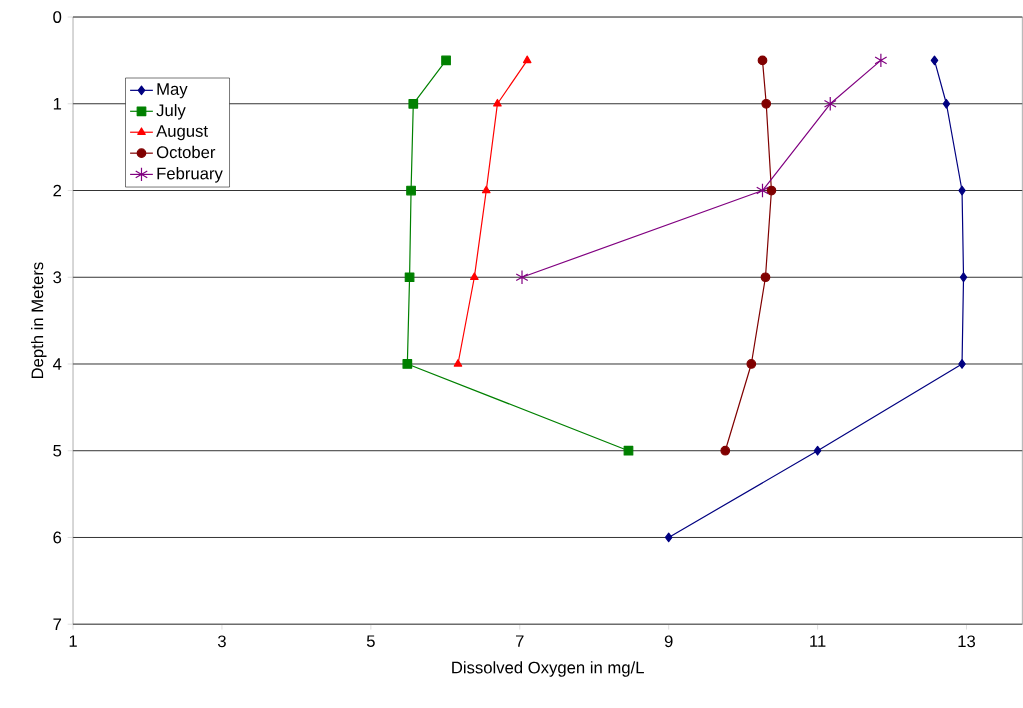  What do you see at coordinates (182, 133) in the screenshot?
I see `legend-label: August` at bounding box center [182, 133].